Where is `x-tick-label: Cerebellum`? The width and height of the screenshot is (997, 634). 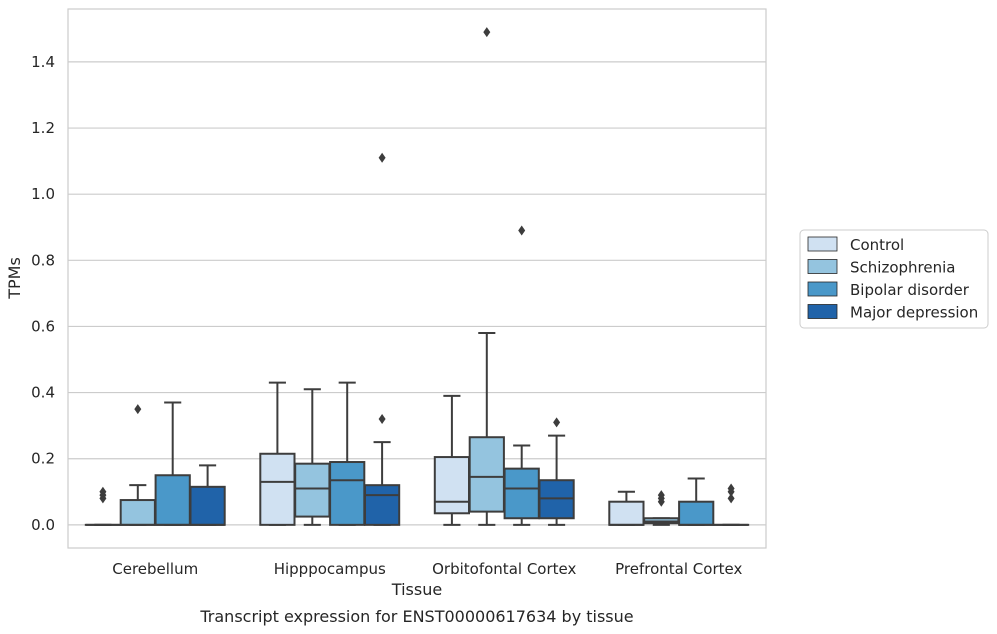
x-tick-label: Cerebellum is located at coordinates (155, 569).